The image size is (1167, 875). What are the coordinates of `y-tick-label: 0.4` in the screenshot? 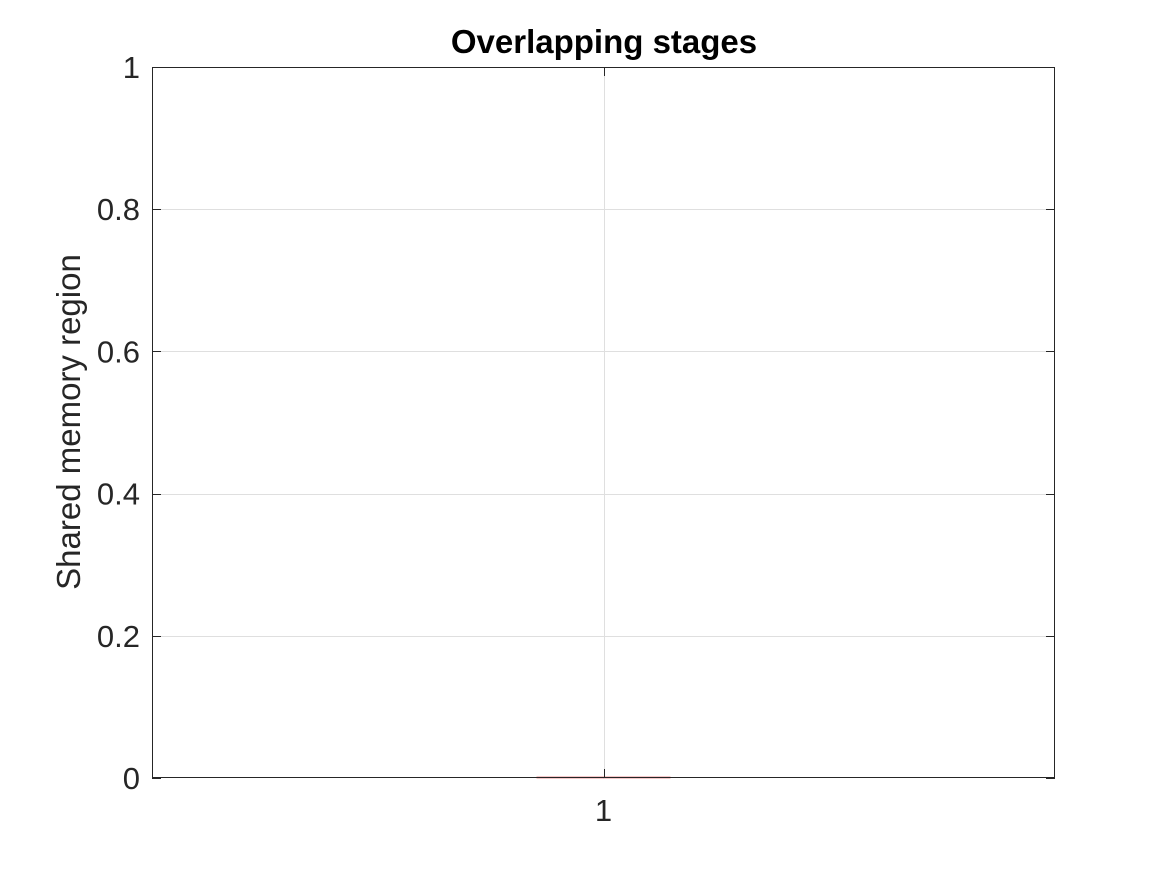 It's located at (118, 494).